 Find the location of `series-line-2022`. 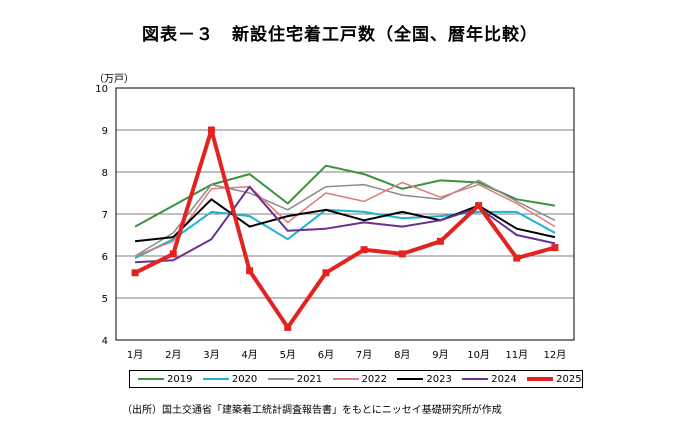

series-line-2022 is located at coordinates (345, 219).